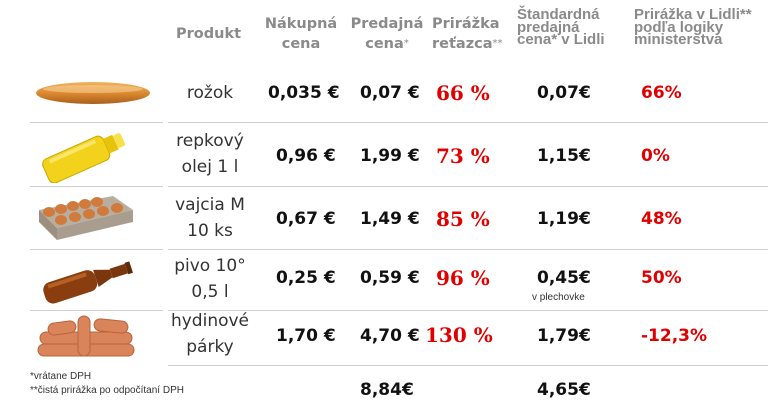 Image resolution: width=768 pixels, height=418 pixels. Describe the element at coordinates (466, 24) in the screenshot. I see `header-markup-line1: Prirážka` at that location.